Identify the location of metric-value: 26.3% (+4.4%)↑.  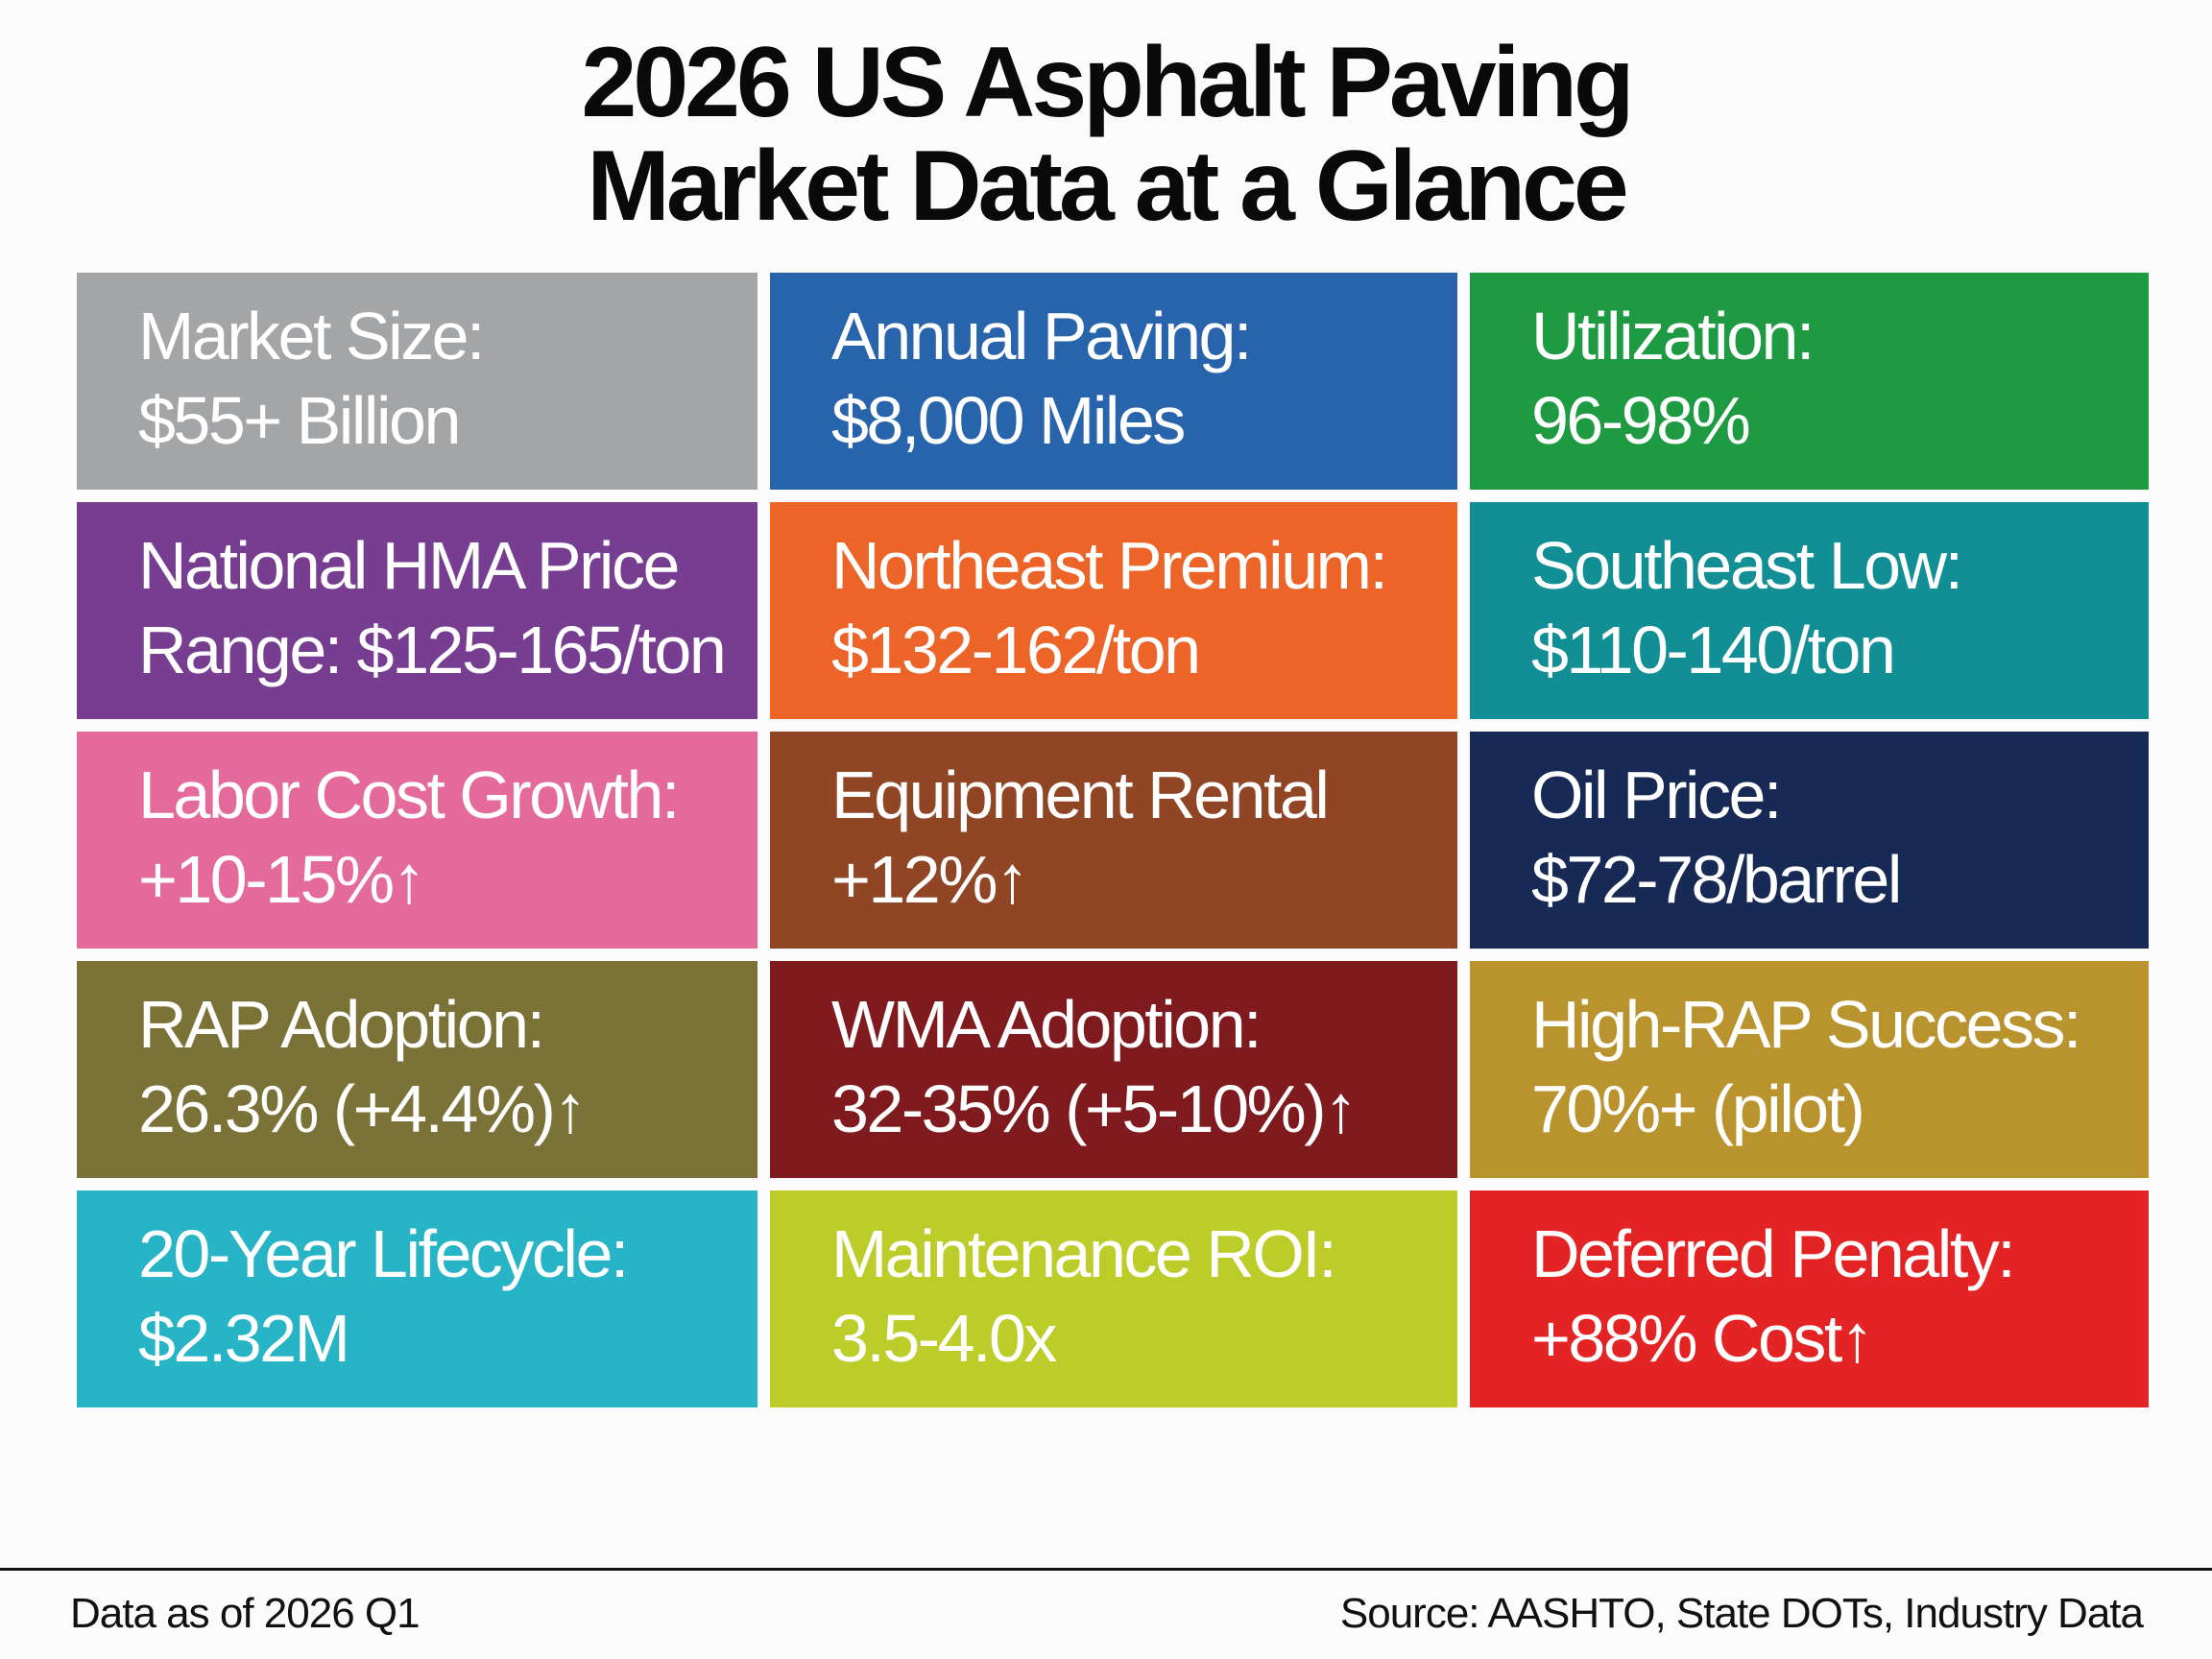
(362, 1108).